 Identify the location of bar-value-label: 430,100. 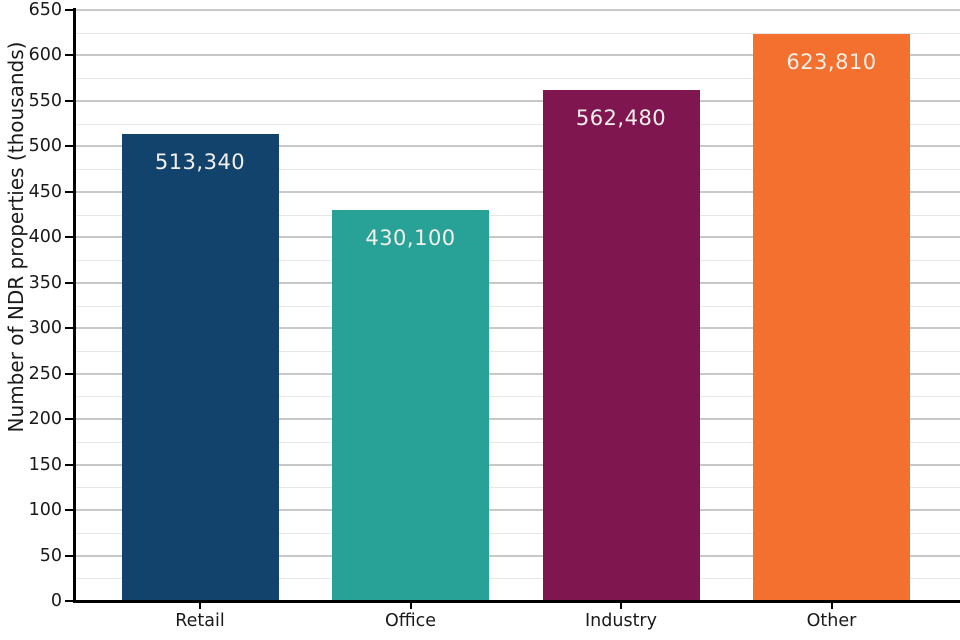
(410, 237).